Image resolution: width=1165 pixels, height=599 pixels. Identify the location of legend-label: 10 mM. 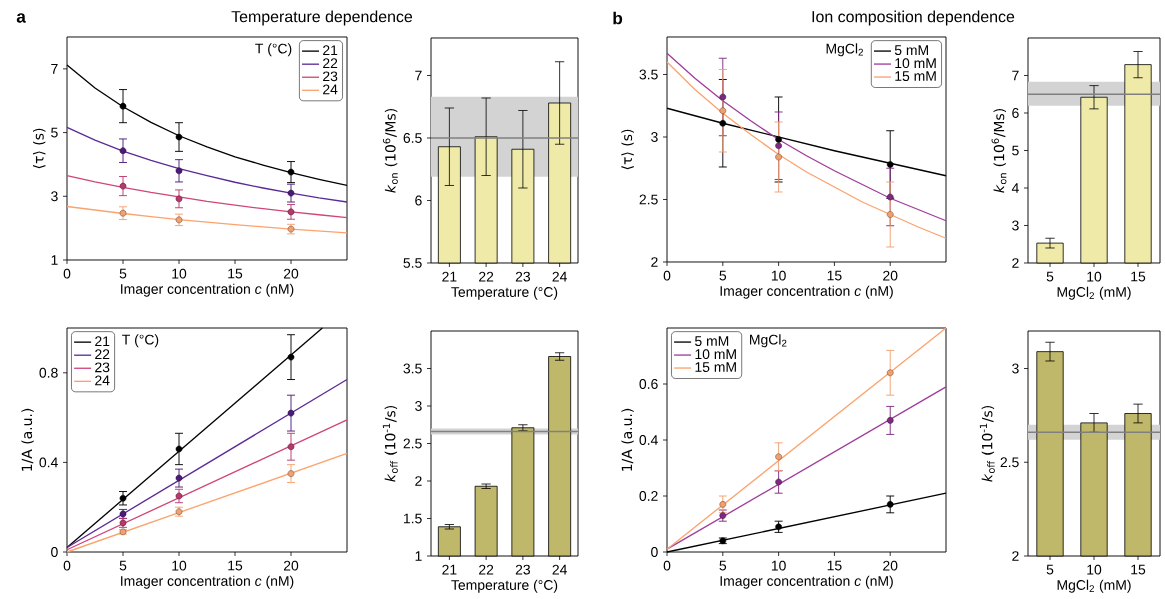
(715, 354).